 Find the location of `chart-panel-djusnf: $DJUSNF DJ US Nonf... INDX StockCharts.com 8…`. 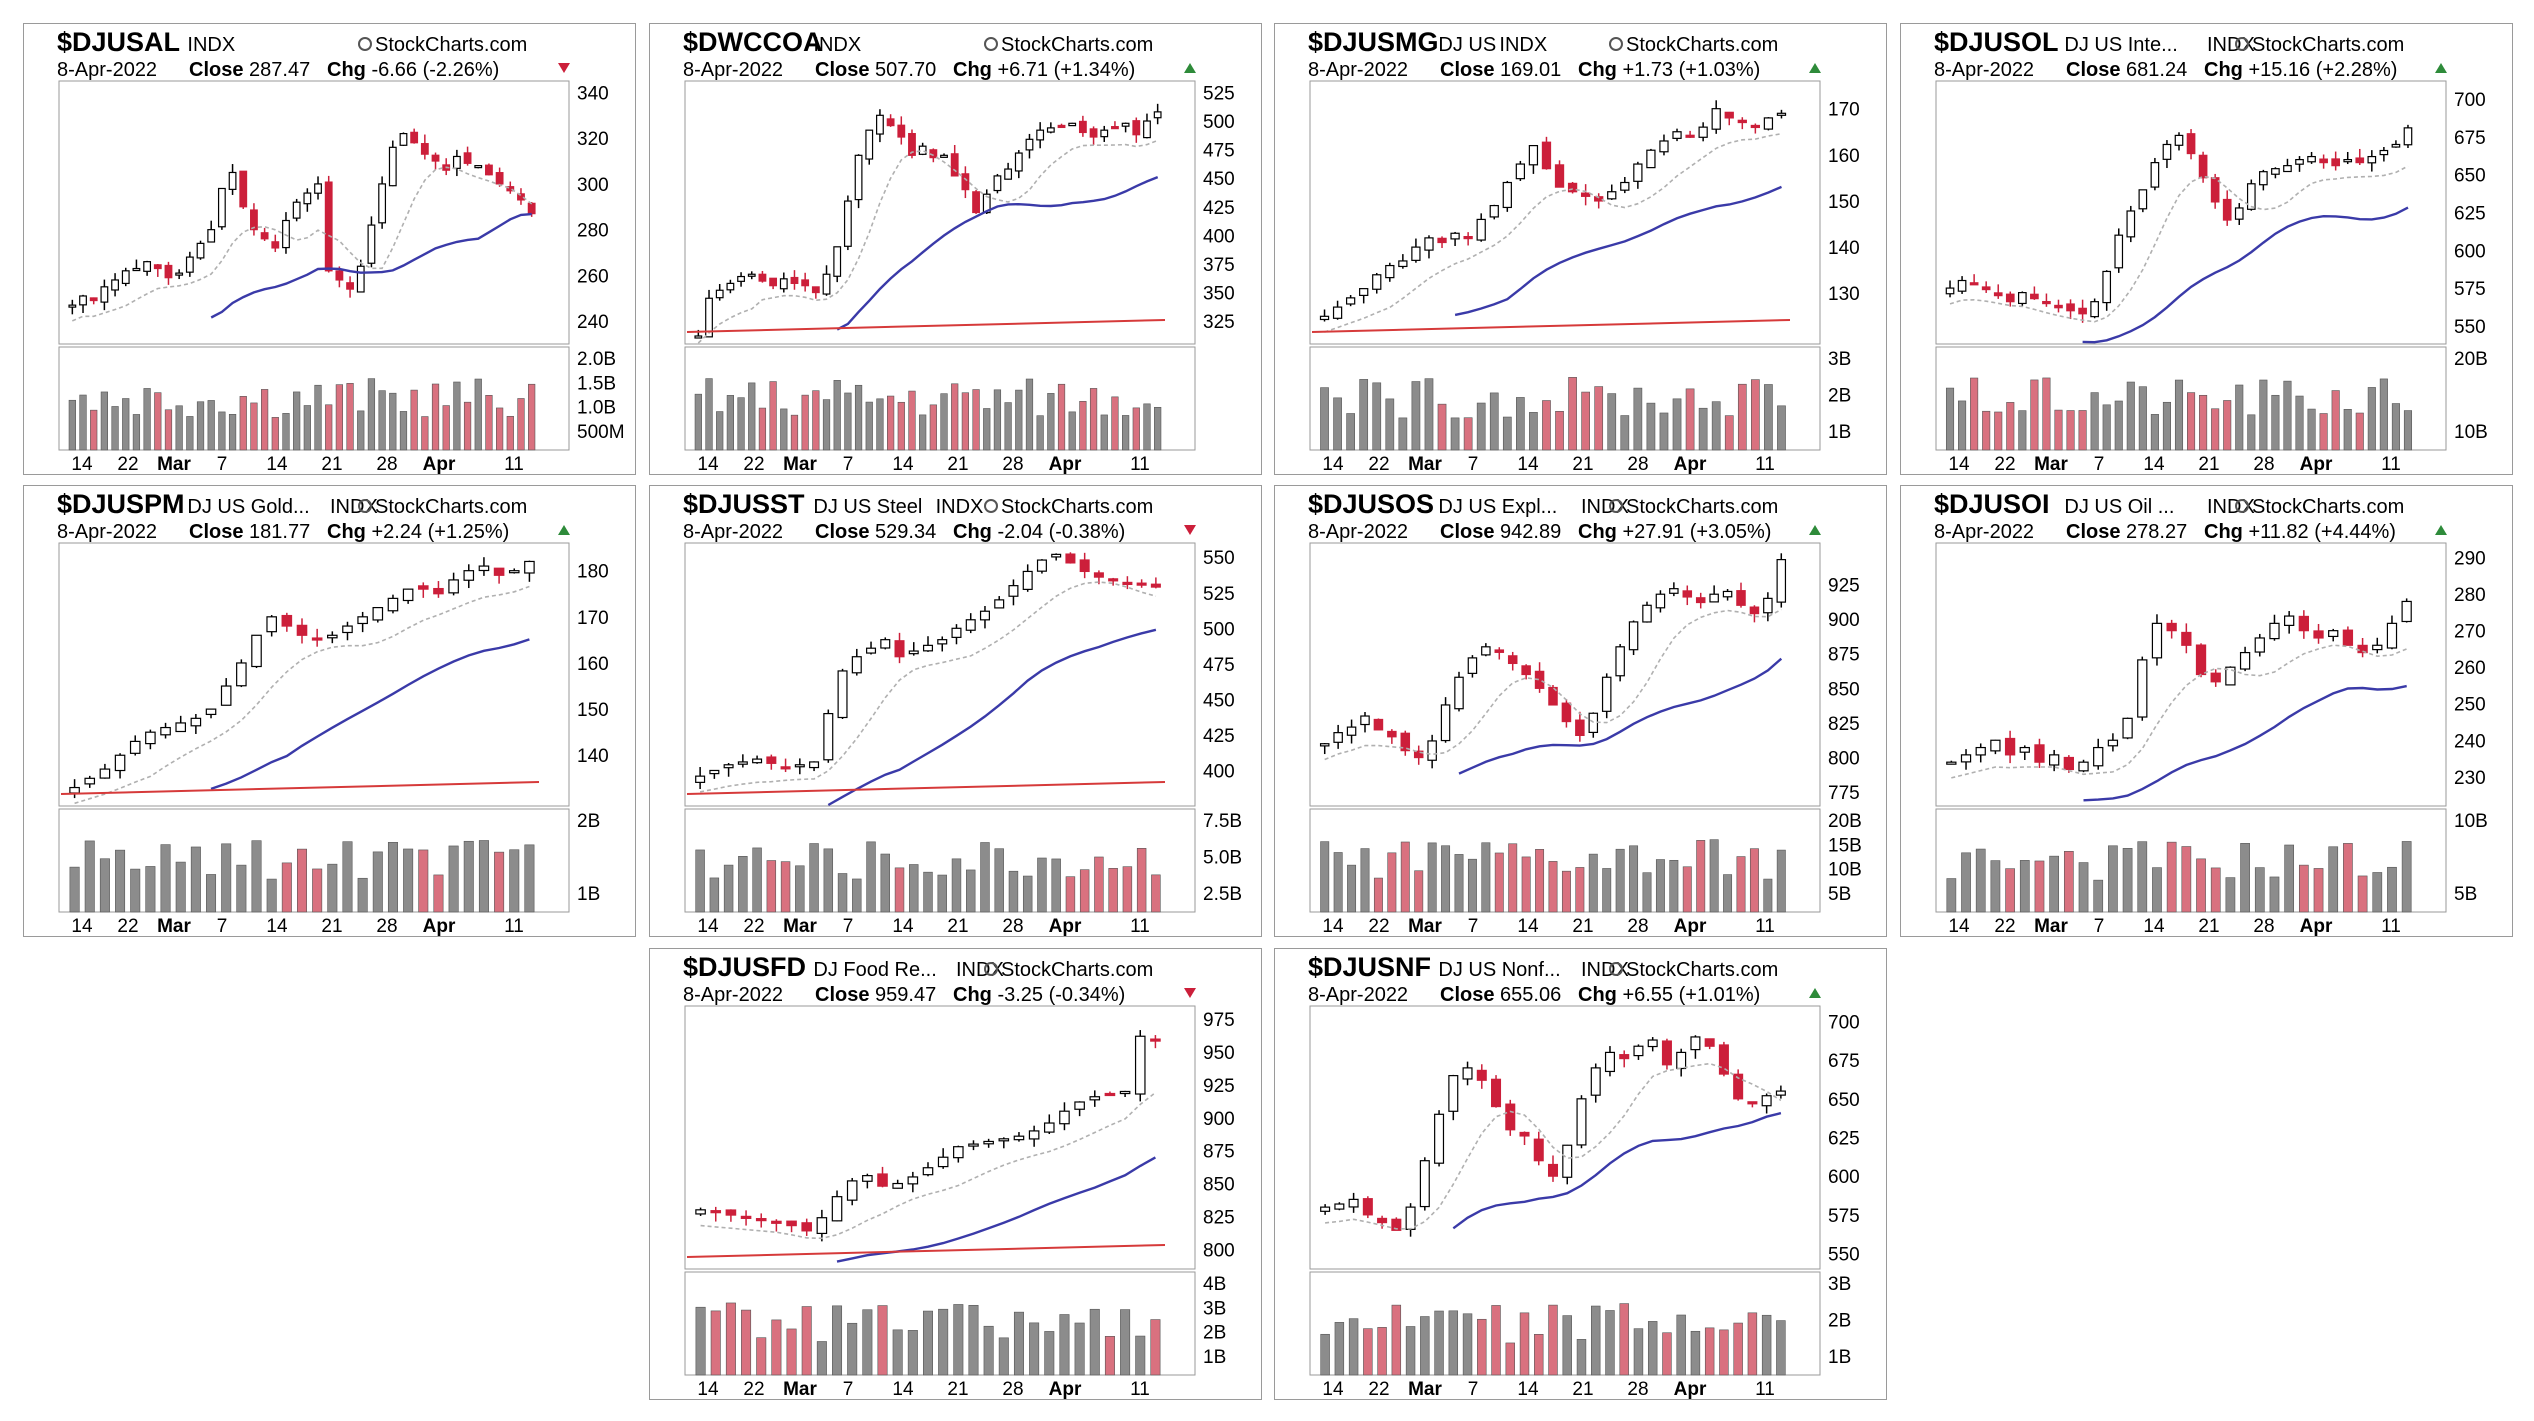

chart-panel-djusnf: $DJUSNF DJ US Nonf... INDX StockCharts.com 8… is located at coordinates (1580, 1174).